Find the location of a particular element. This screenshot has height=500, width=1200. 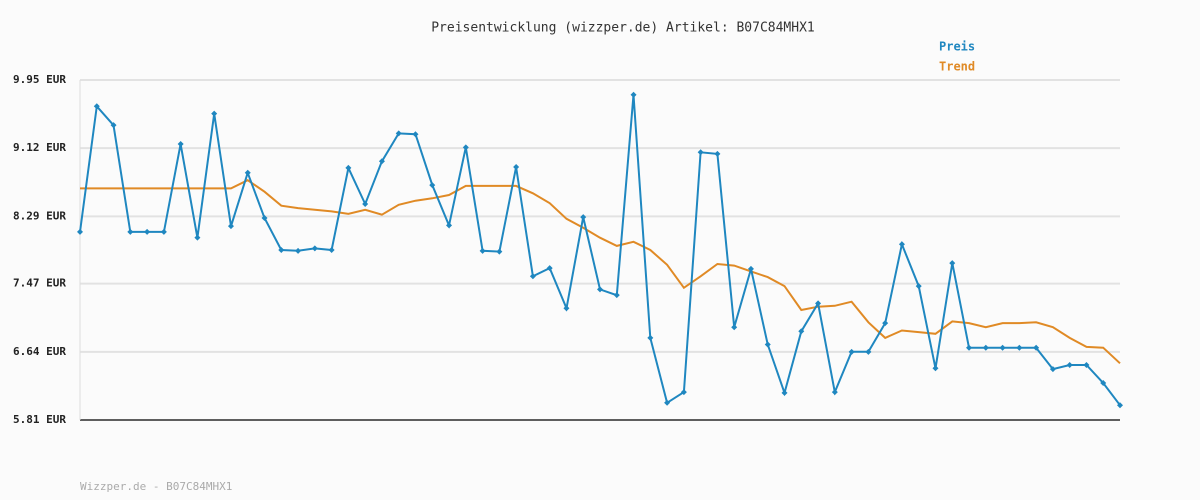

y-tick-label: 5.81 EUR is located at coordinates (39, 419).